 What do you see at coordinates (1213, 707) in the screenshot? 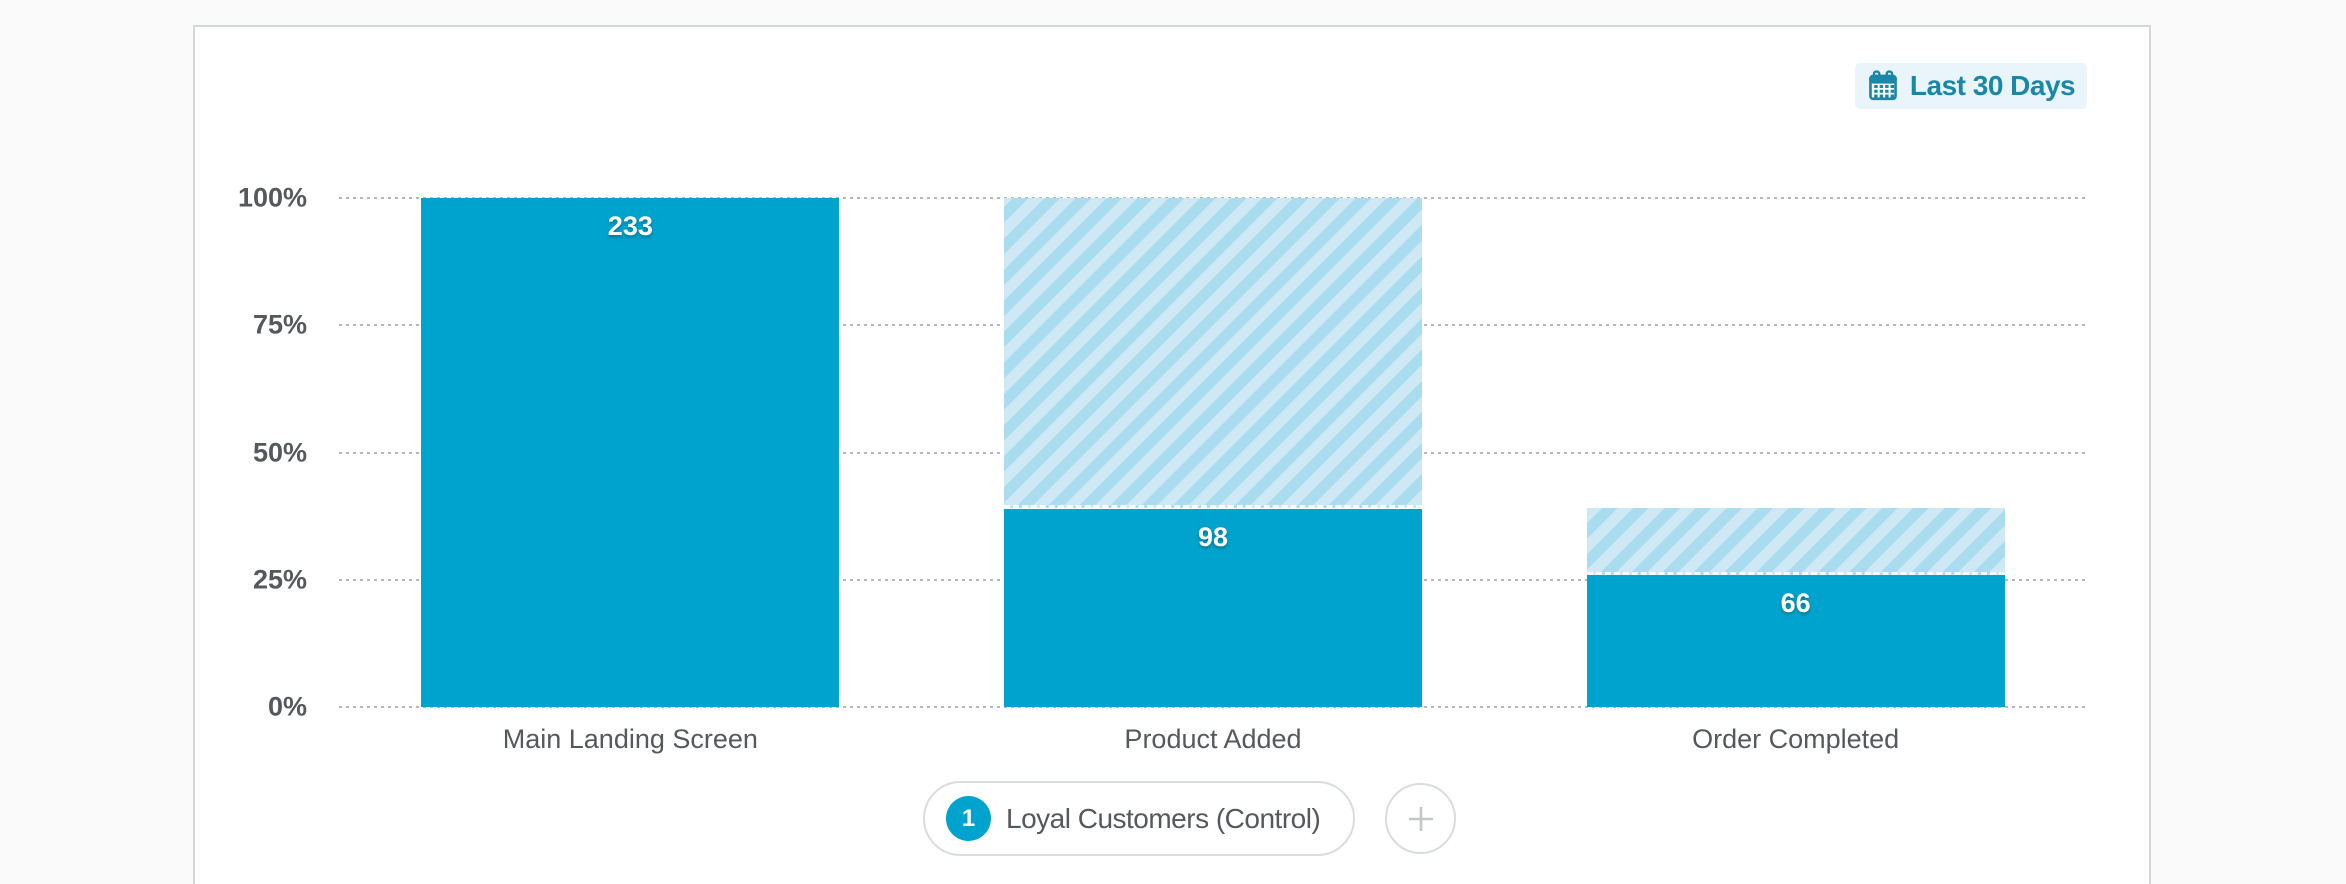
I see `gridline-0%` at bounding box center [1213, 707].